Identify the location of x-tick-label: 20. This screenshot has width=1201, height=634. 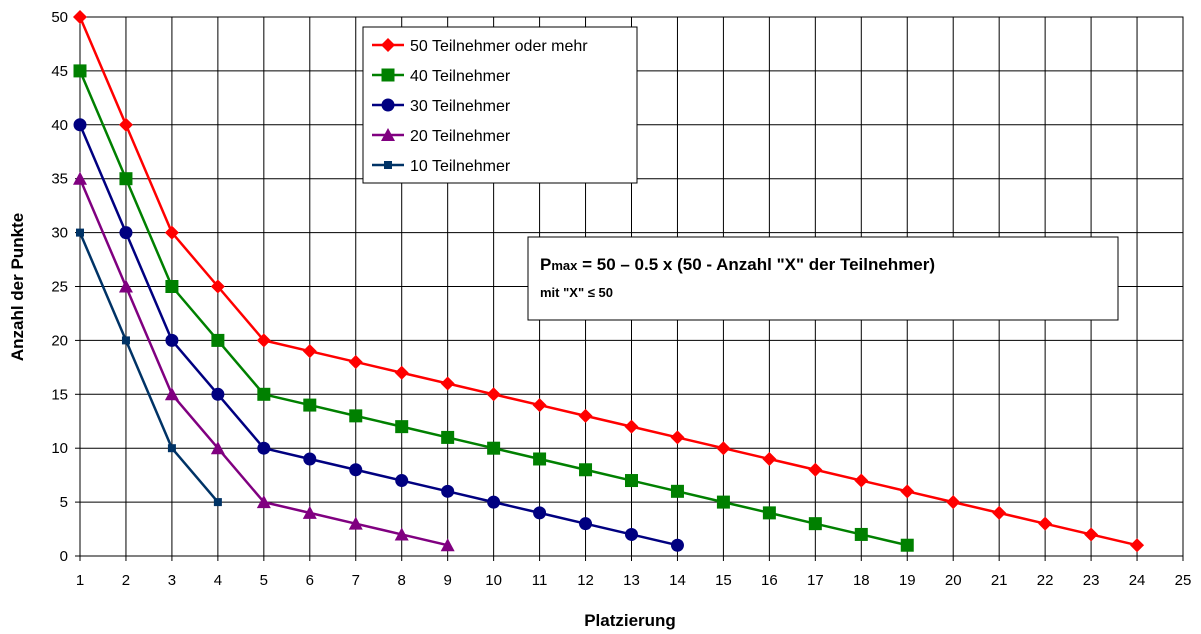
(953, 580).